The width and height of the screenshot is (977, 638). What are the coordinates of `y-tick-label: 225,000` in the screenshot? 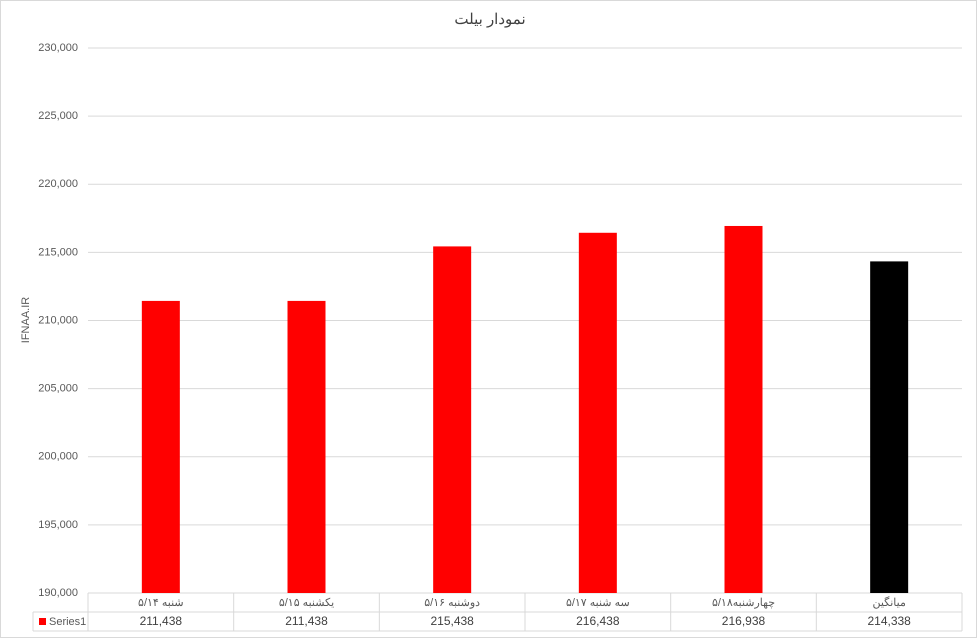 It's located at (58, 116).